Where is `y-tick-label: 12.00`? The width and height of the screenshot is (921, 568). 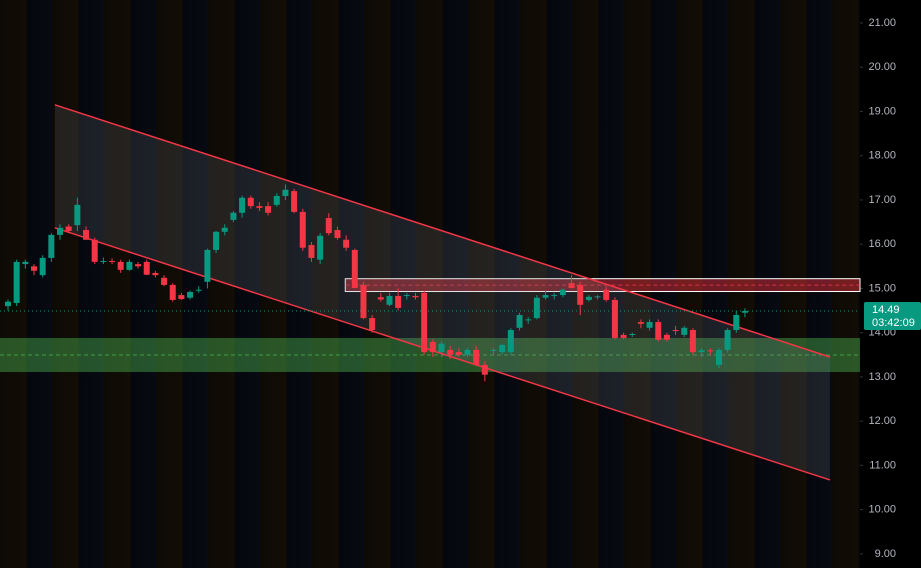 y-tick-label: 12.00 is located at coordinates (882, 421).